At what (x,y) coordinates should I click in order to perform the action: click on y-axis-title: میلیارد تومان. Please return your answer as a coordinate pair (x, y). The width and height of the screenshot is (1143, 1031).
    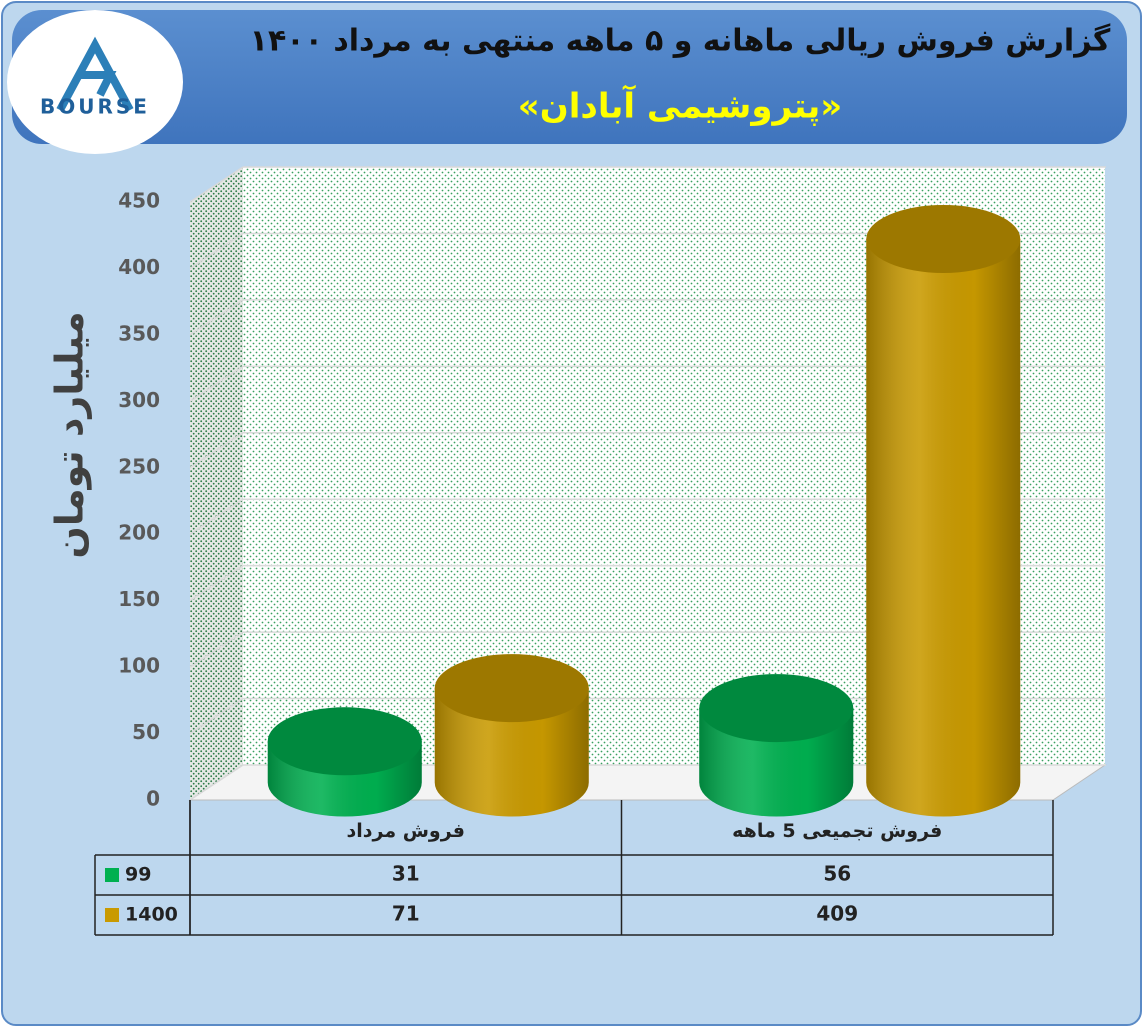
    Looking at the image, I should click on (70, 434).